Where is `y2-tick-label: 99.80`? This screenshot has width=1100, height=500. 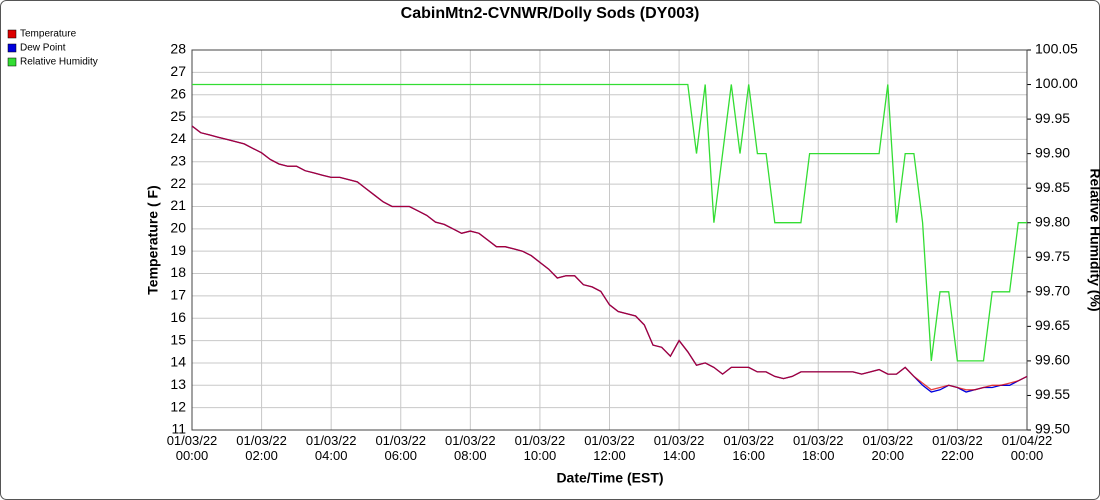 y2-tick-label: 99.80 is located at coordinates (1052, 221).